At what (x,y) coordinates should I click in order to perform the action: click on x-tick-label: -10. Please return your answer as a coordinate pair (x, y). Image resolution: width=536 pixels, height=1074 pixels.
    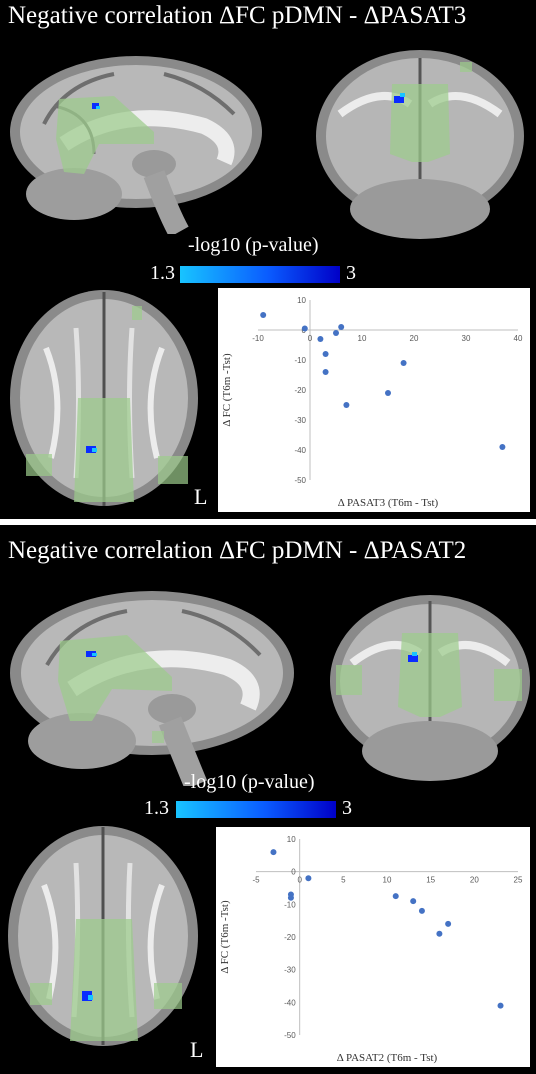
    Looking at the image, I should click on (258, 338).